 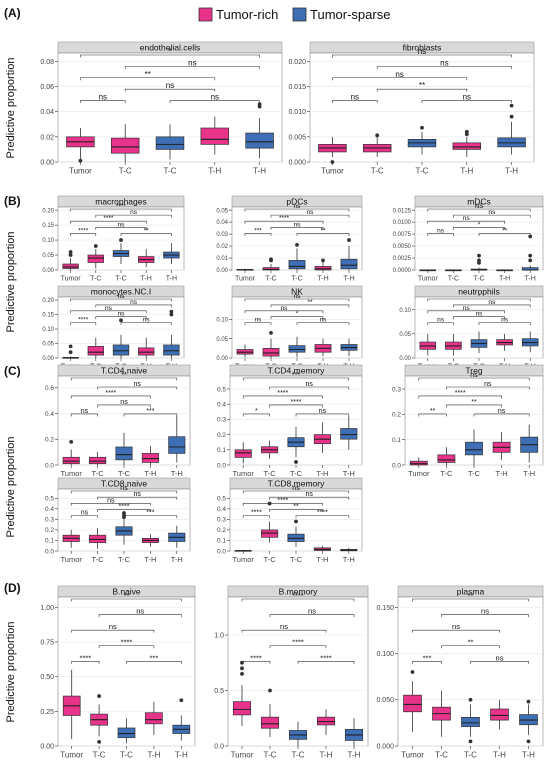 What do you see at coordinates (47, 677) in the screenshot?
I see `y-tick-label: 0.50` at bounding box center [47, 677].